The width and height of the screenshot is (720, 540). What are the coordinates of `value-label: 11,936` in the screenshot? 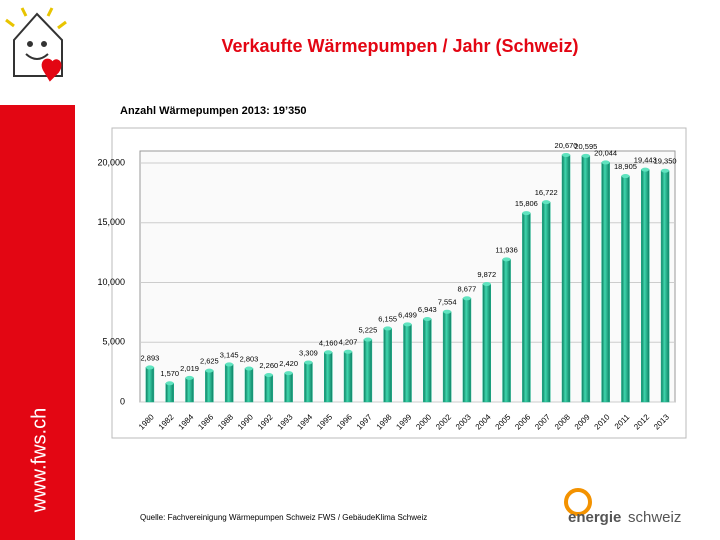 It's located at (506, 249).